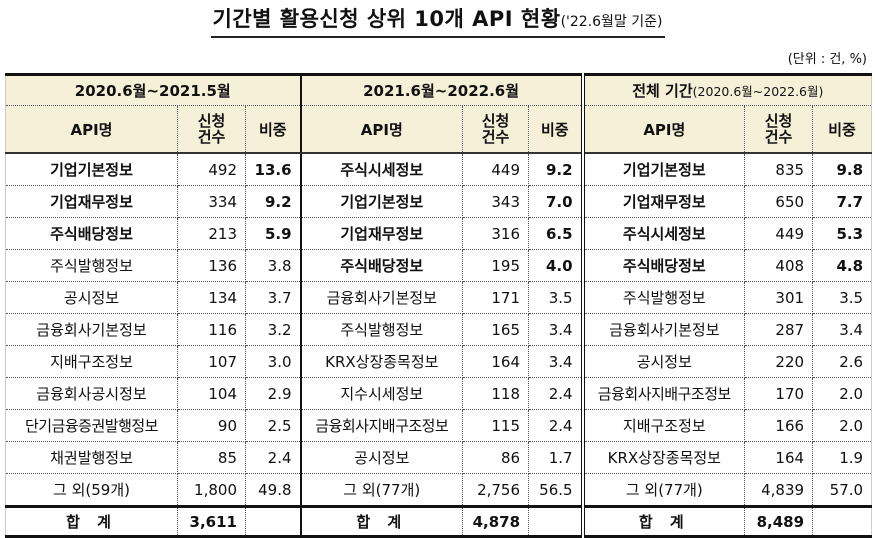 This screenshot has width=875, height=538. Describe the element at coordinates (211, 121) in the screenshot. I see `col-count-1-line1: 신청` at that location.